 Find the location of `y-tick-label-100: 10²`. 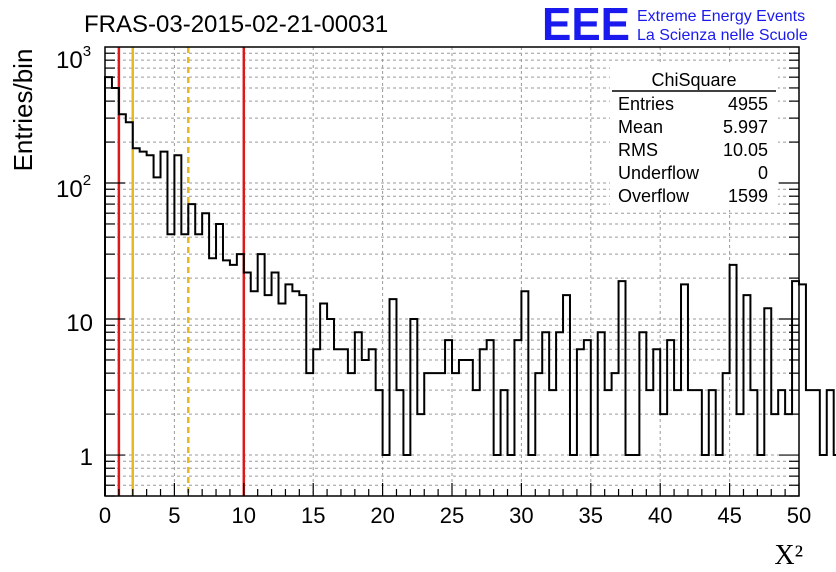

y-tick-label-100: 10² is located at coordinates (73, 187).